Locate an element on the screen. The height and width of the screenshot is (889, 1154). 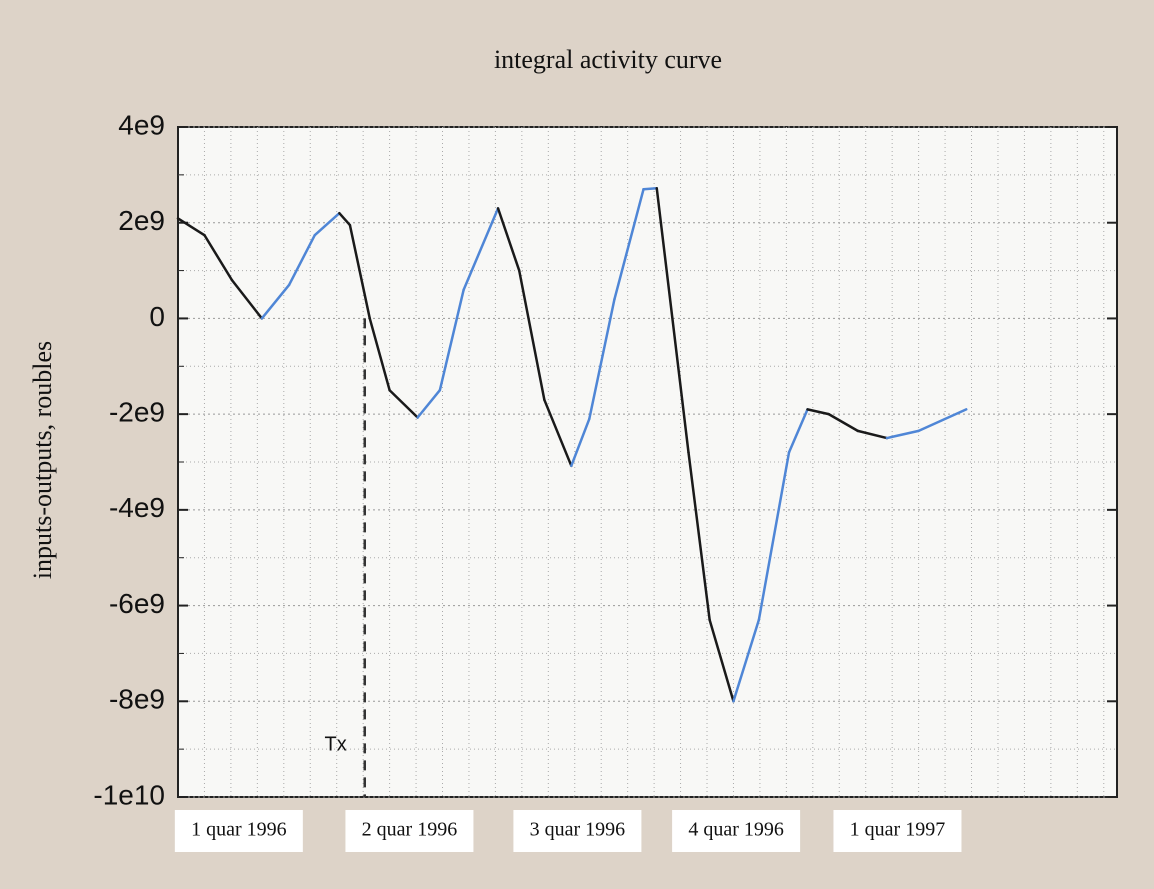
y-tick-label: 2e9 is located at coordinates (141, 220).